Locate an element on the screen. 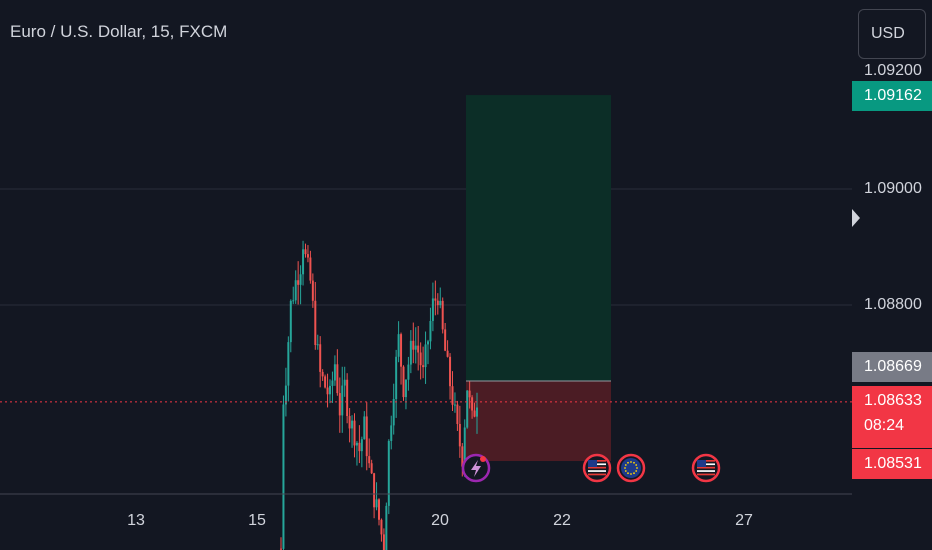 This screenshot has height=550, width=932. target-price-label: 1.09162 is located at coordinates (892, 96).